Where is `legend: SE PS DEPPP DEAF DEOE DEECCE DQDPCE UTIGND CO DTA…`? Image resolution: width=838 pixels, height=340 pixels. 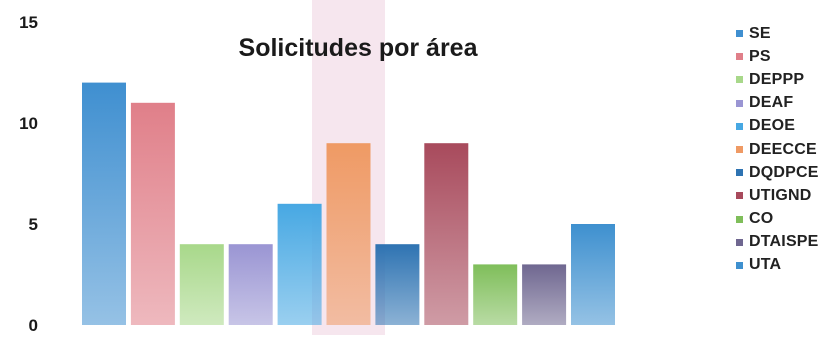 legend: SE PS DEPPP DEAF DEOE DEECCE DQDPCE UTIGND CO DTA… is located at coordinates (786, 149).